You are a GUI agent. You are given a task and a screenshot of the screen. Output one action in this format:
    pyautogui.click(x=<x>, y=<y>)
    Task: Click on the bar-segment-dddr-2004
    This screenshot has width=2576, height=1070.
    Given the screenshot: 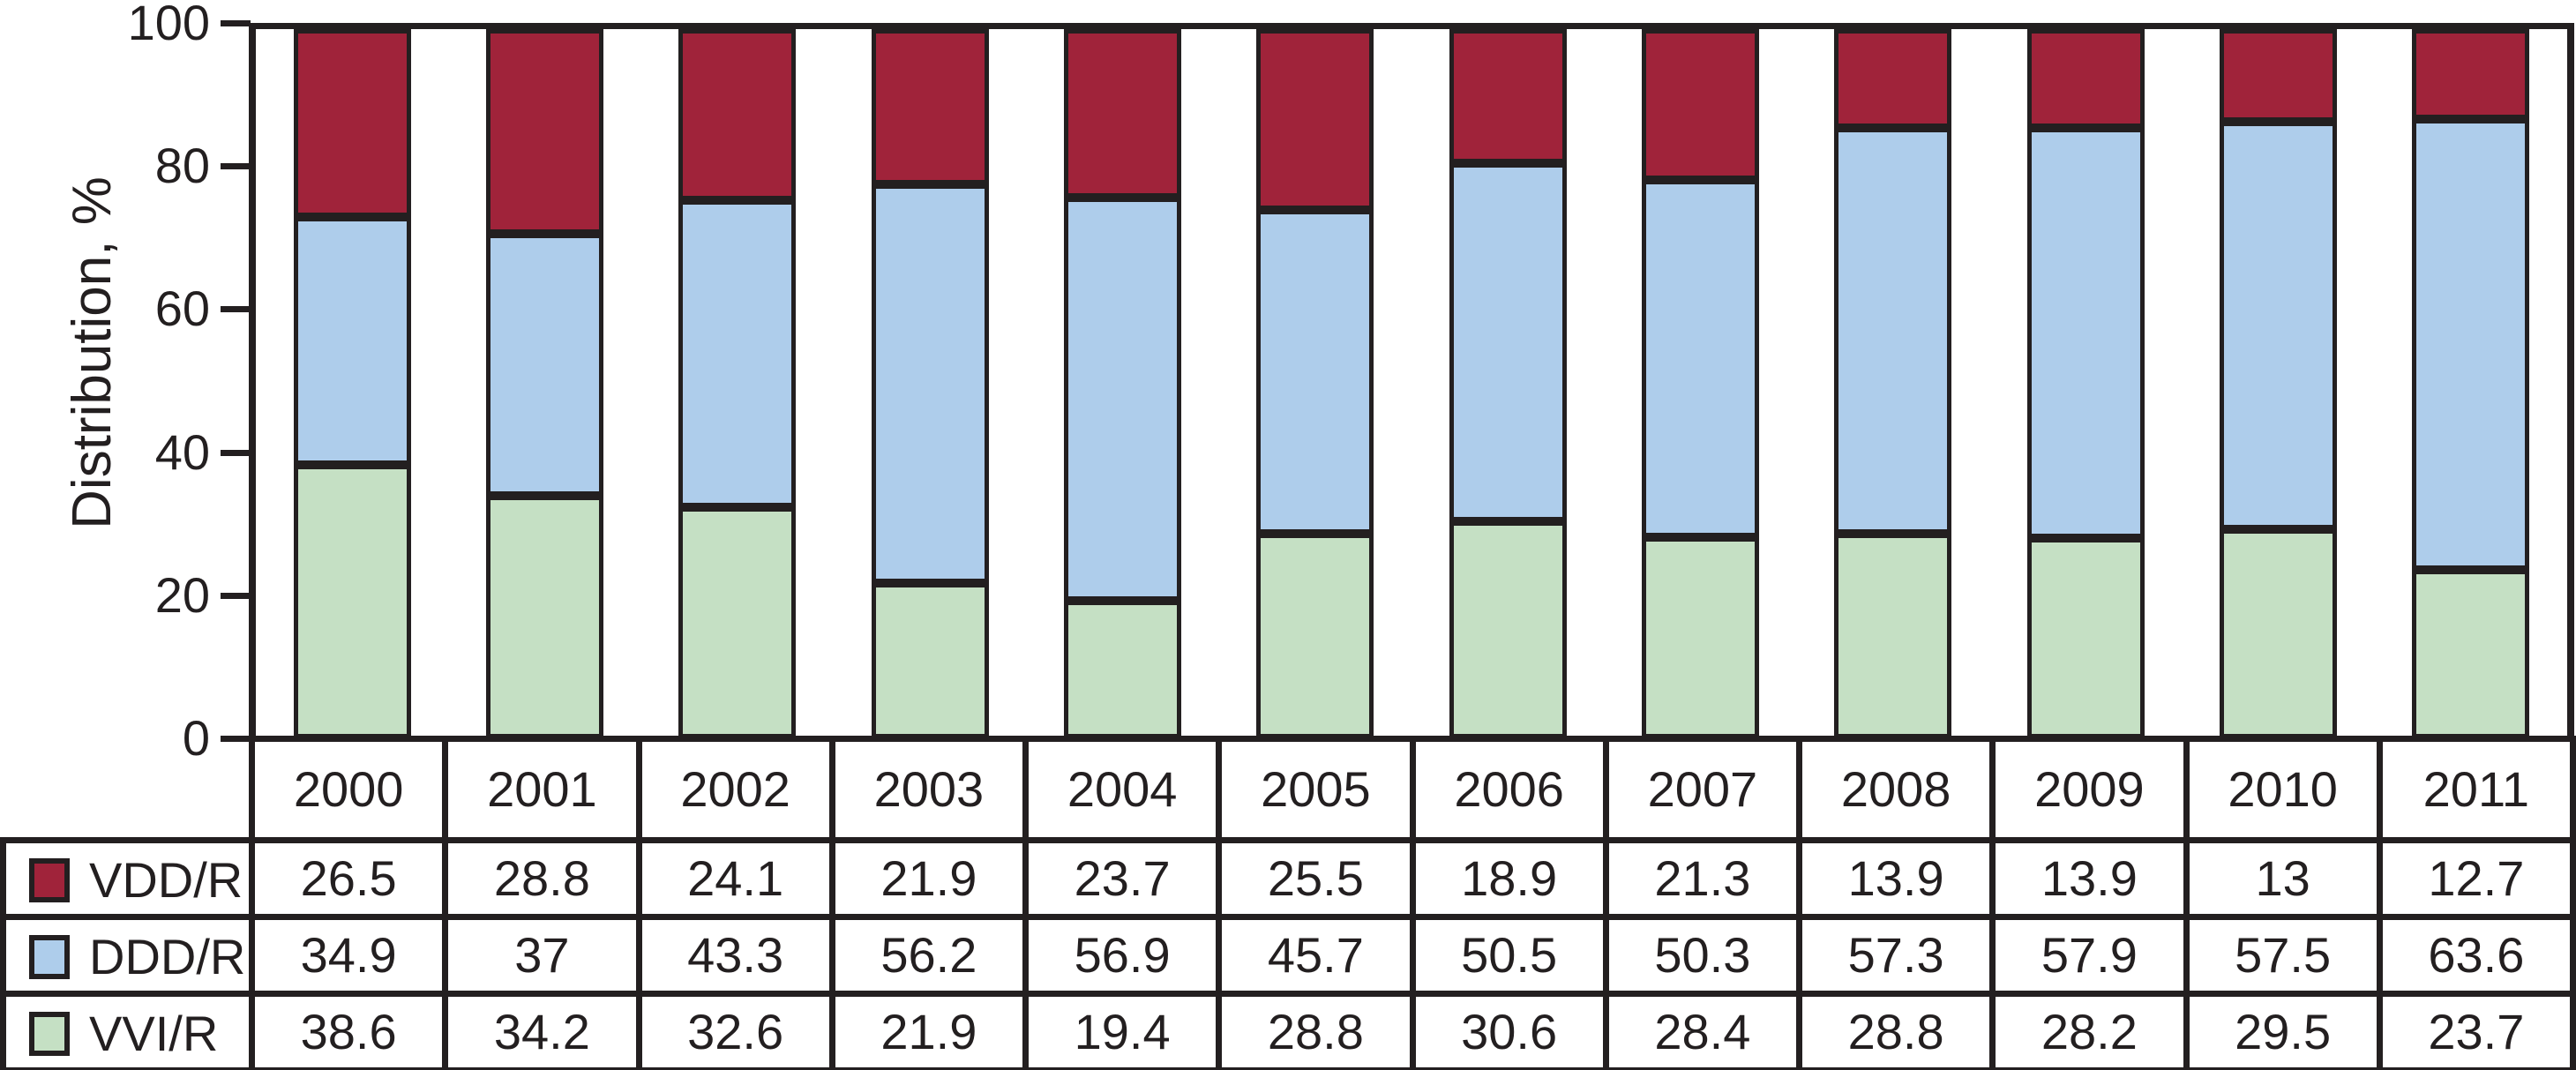 What is the action you would take?
    pyautogui.click(x=1123, y=399)
    